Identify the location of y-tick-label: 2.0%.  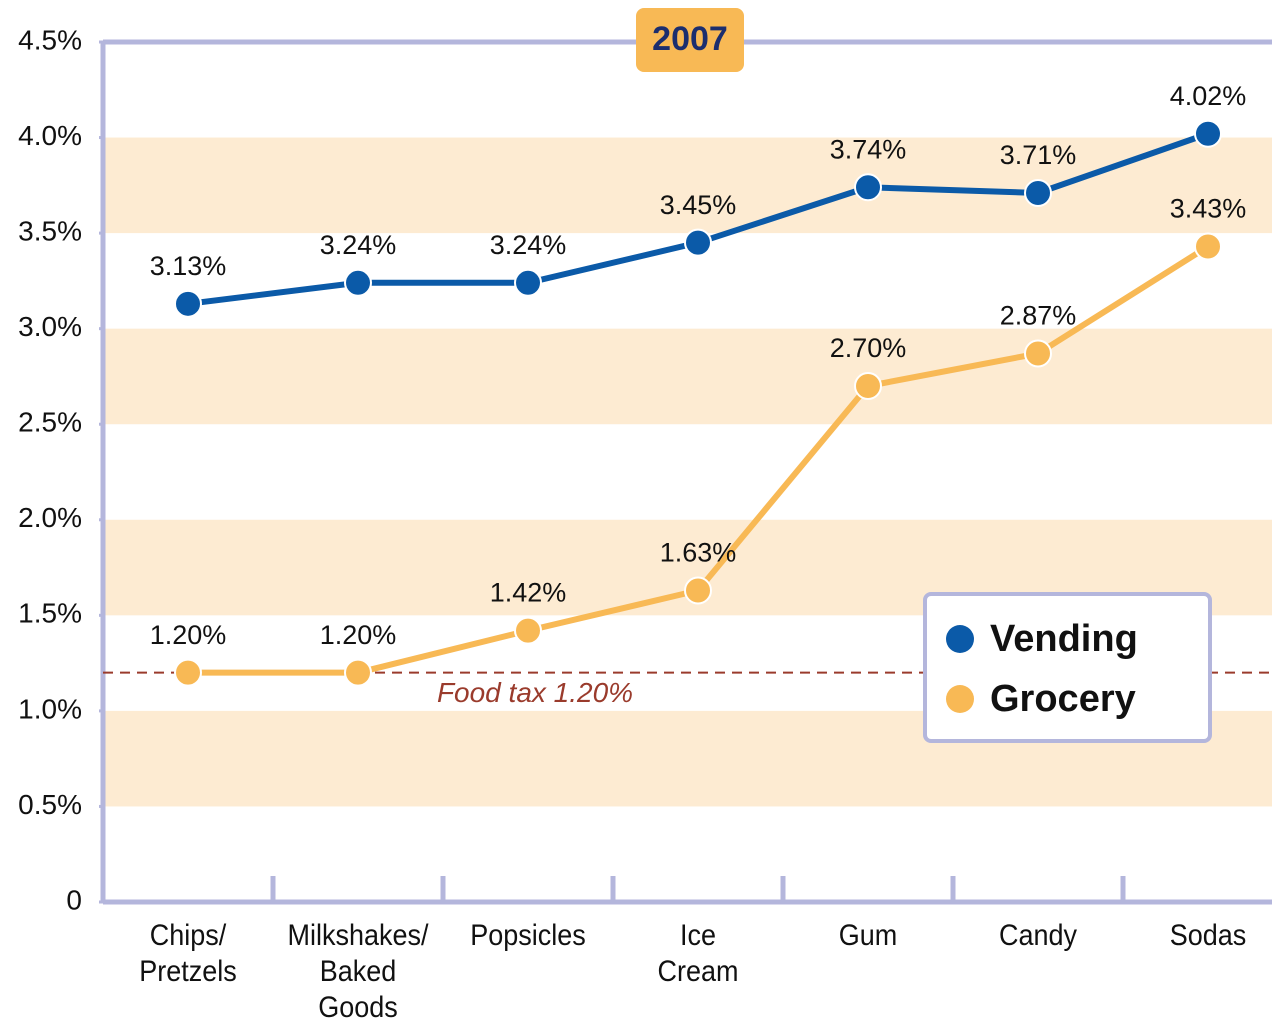
(50, 517).